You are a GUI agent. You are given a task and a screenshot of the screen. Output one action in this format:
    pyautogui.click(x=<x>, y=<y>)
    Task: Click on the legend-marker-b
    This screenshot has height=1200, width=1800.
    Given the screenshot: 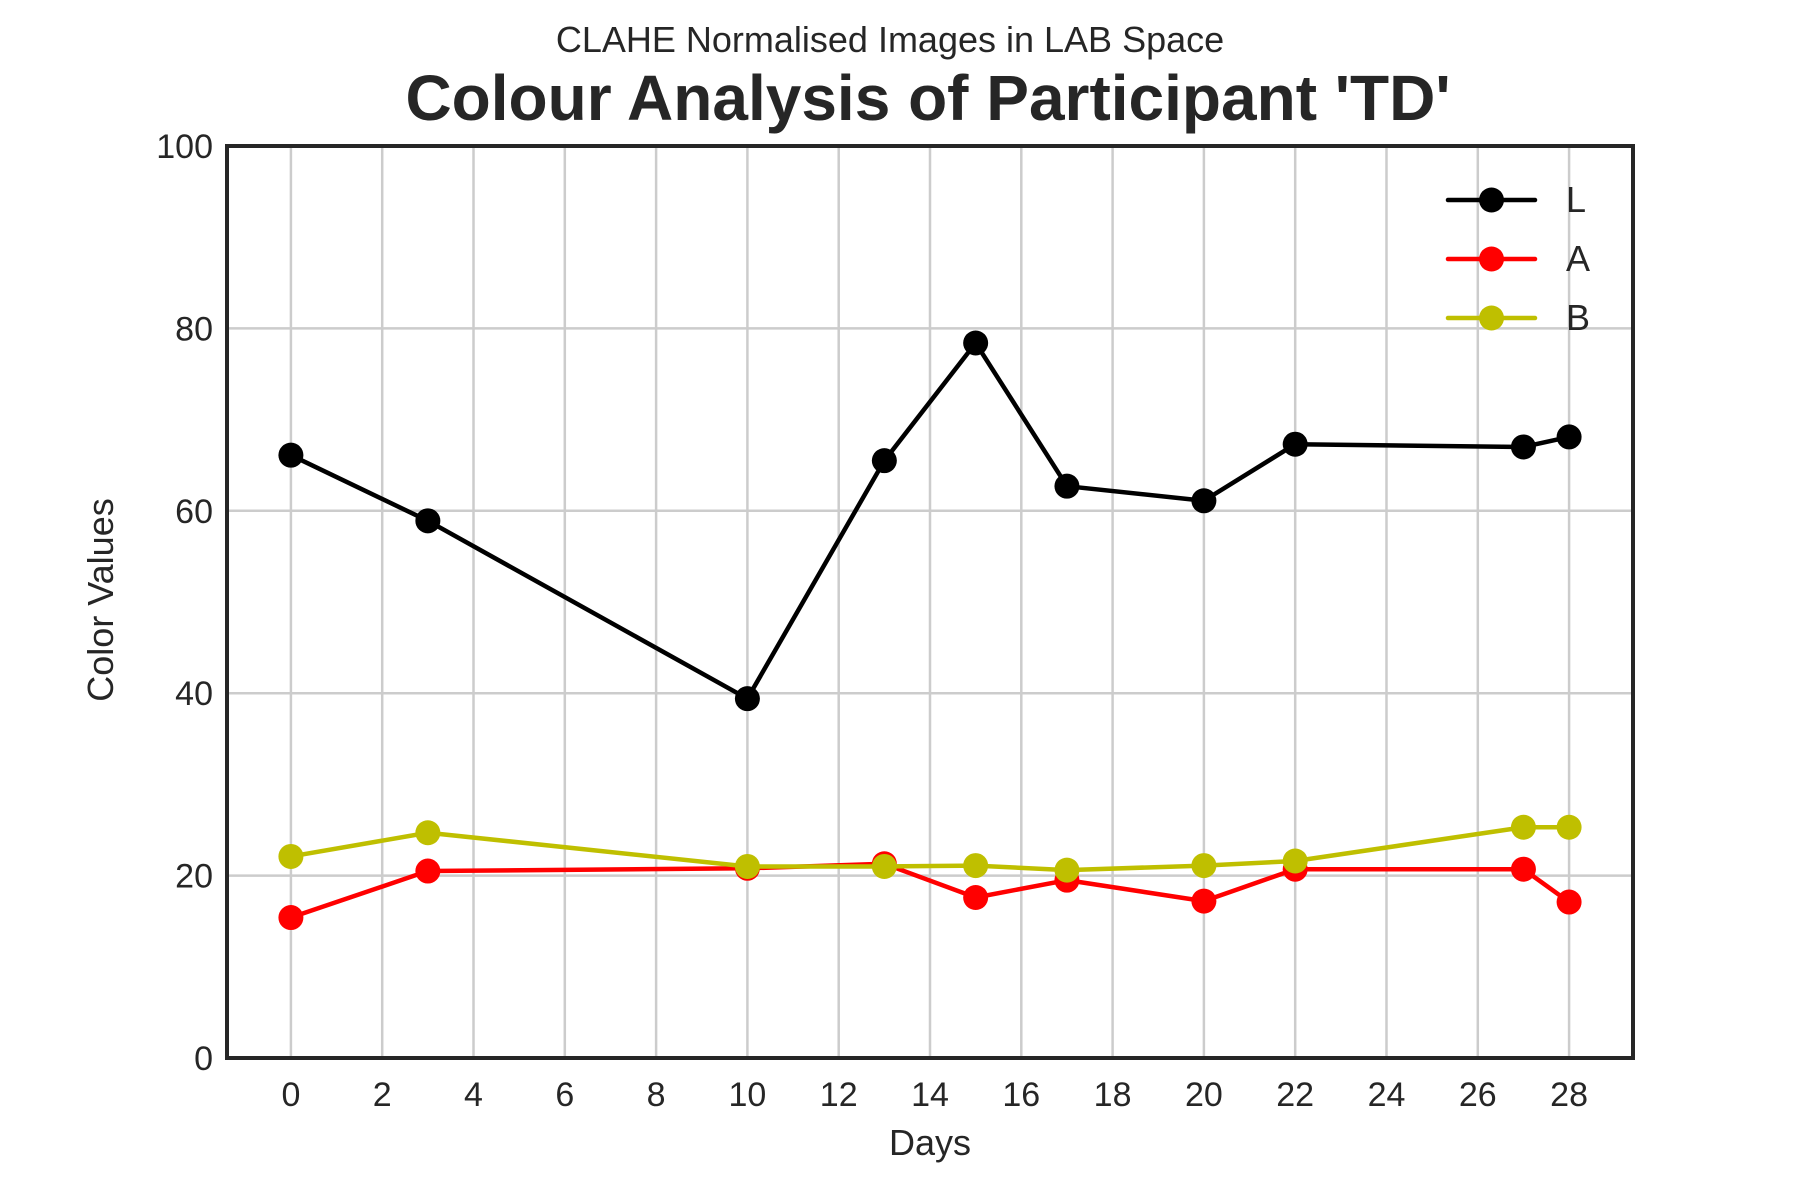 What is the action you would take?
    pyautogui.click(x=1491, y=318)
    